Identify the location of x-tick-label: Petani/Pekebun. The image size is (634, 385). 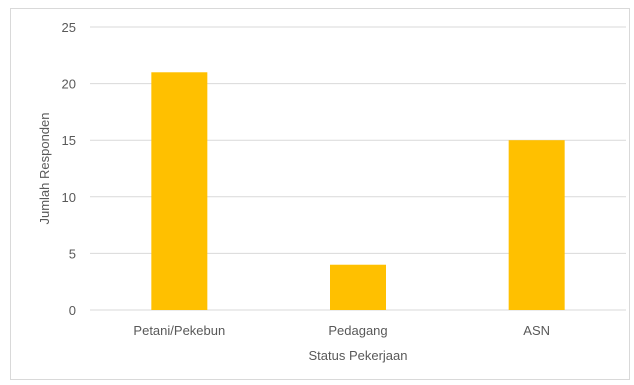
(179, 330).